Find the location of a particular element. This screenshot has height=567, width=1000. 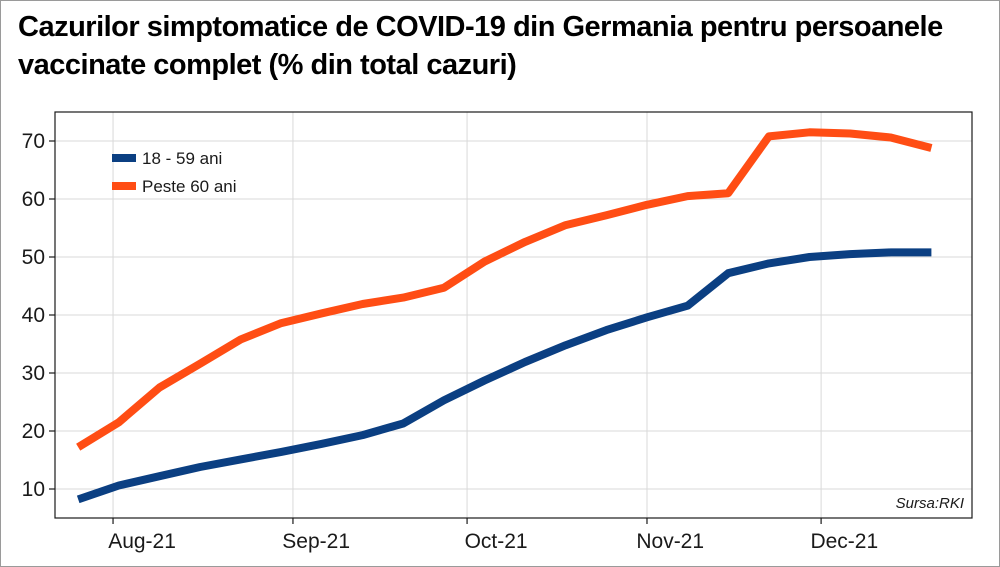

y-tick-label: 50 is located at coordinates (33, 257).